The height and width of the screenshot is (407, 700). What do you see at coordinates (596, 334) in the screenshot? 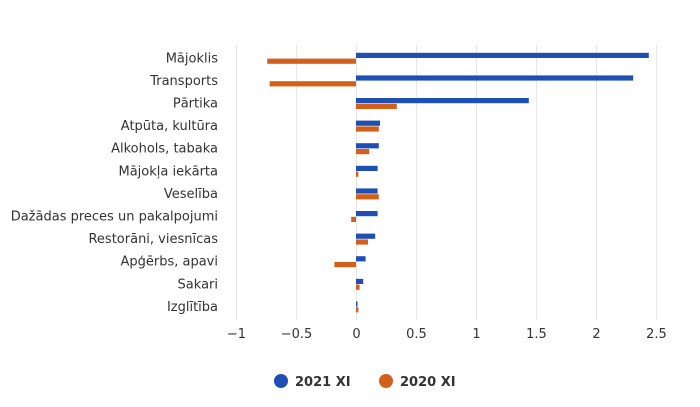
I see `x-tick-label: 2` at bounding box center [596, 334].